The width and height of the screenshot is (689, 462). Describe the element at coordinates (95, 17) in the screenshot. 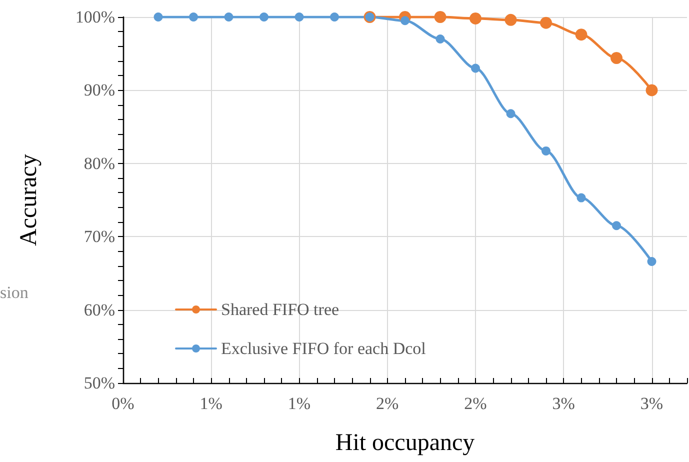

I see `y-tick-label: 100%` at that location.